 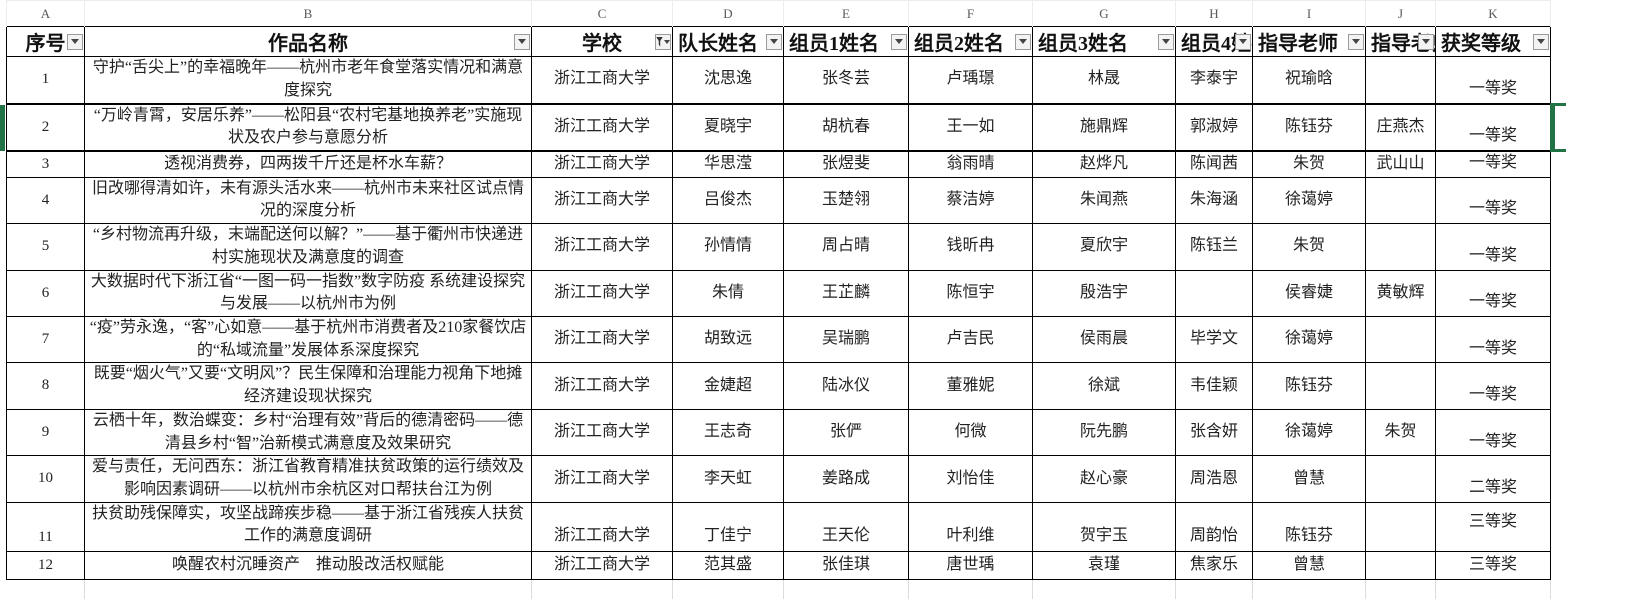 I want to click on cell-member4: 张含妍, so click(x=1214, y=432).